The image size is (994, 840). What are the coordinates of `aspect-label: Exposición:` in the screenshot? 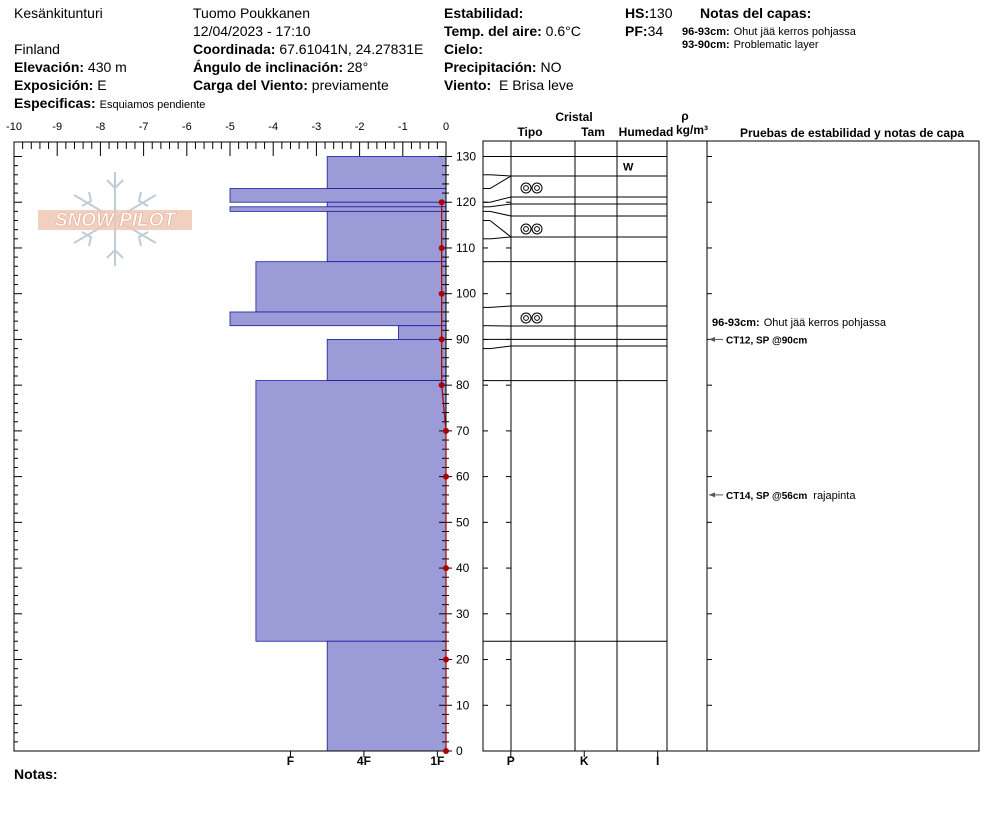 It's located at (54, 85).